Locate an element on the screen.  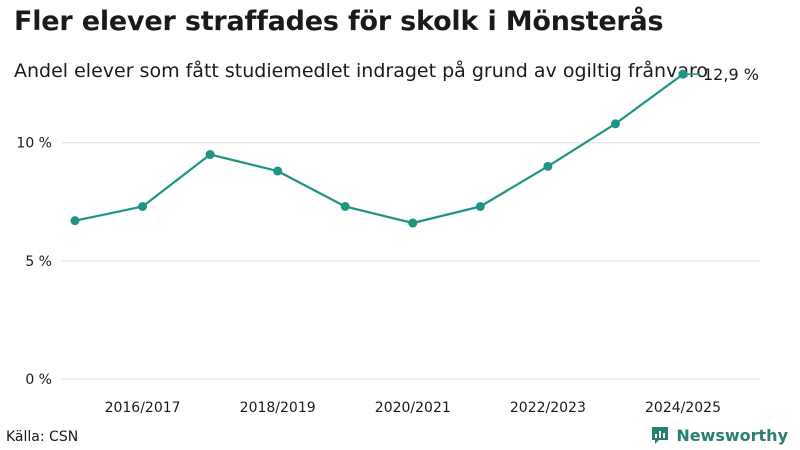
bar-chart-icon is located at coordinates (660, 435).